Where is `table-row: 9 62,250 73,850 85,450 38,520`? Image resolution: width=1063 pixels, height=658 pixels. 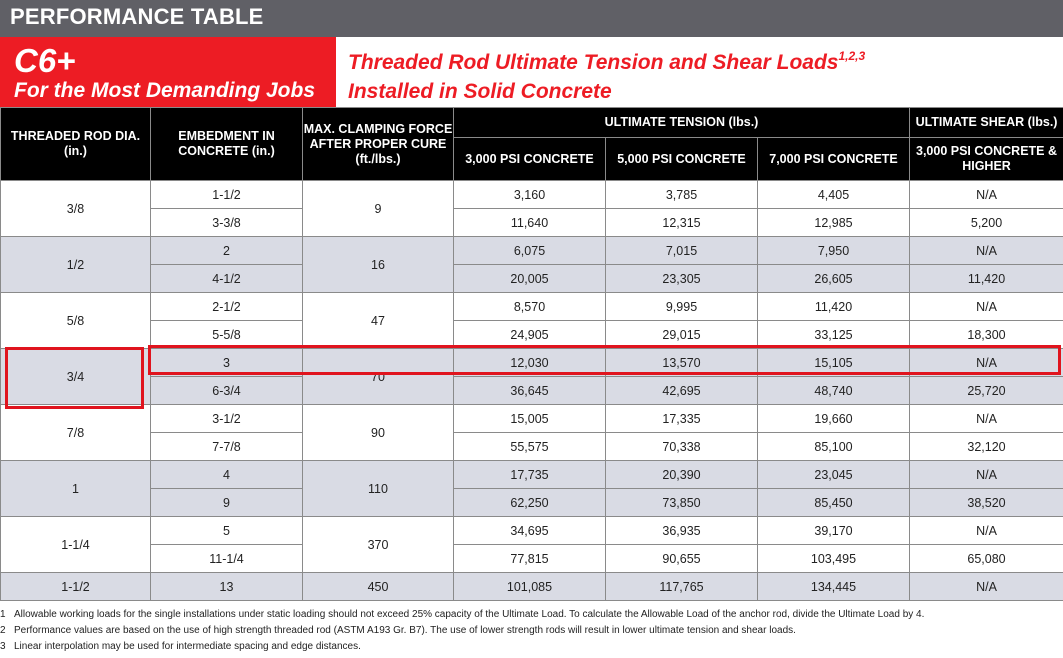
table-row: 9 62,250 73,850 85,450 38,520 is located at coordinates (532, 502).